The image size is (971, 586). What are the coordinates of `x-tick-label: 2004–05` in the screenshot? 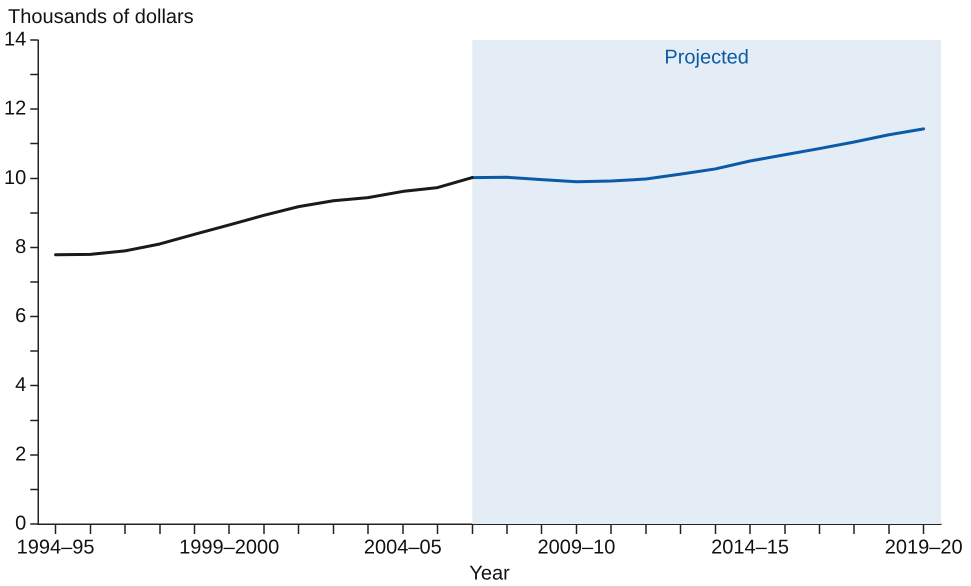 It's located at (403, 547).